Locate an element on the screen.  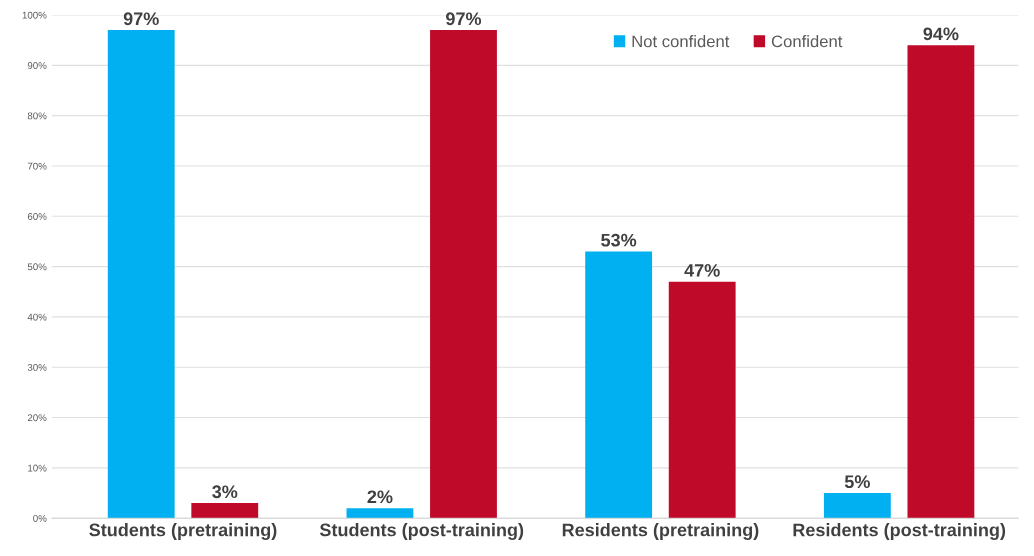
x-tick-label: Residents (pretraining) is located at coordinates (660, 531).